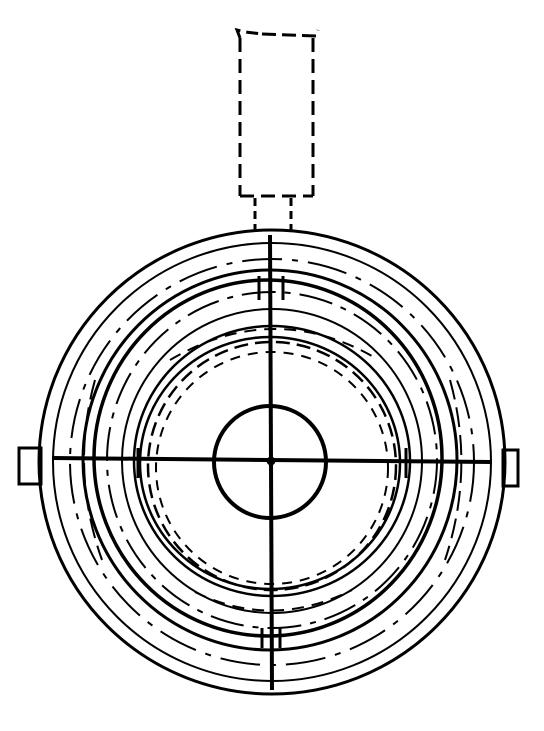 Image resolution: width=544 pixels, height=731 pixels. I want to click on center-point, so click(271, 461).